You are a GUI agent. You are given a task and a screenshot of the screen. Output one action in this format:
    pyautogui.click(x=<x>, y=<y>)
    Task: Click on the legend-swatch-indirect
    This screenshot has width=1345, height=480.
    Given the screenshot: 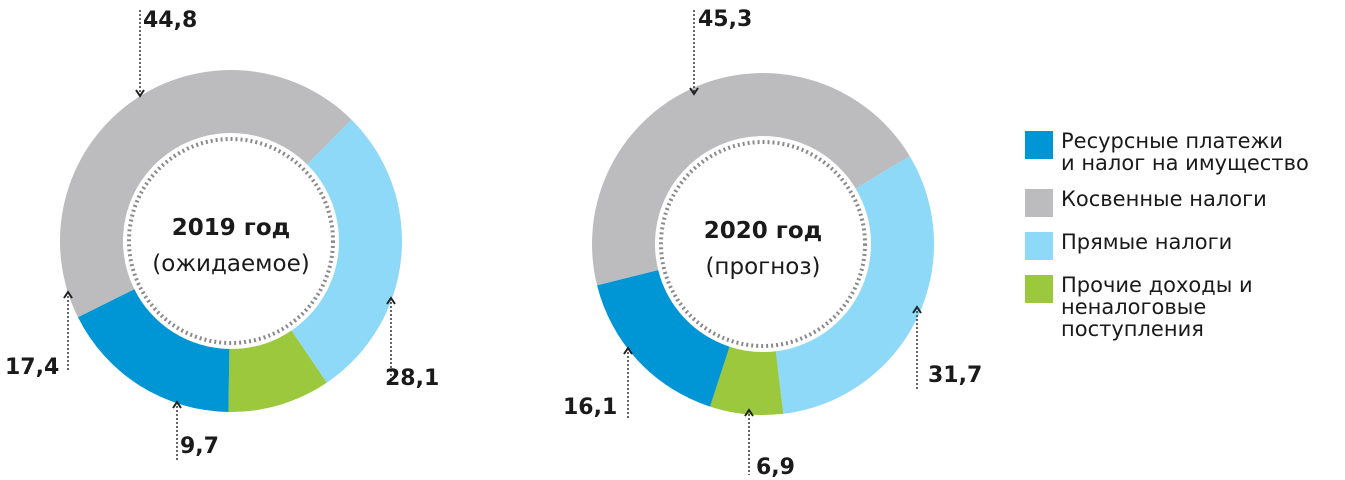 What is the action you would take?
    pyautogui.click(x=1039, y=203)
    